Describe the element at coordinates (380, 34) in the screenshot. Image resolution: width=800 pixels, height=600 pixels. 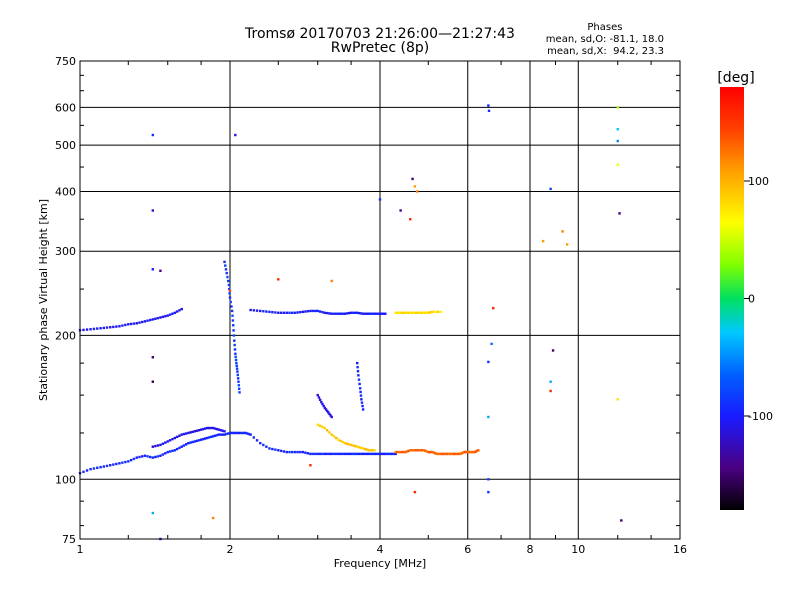
I see `chart-title: Tromsø 20170703 21:26:00—21:27:43` at that location.